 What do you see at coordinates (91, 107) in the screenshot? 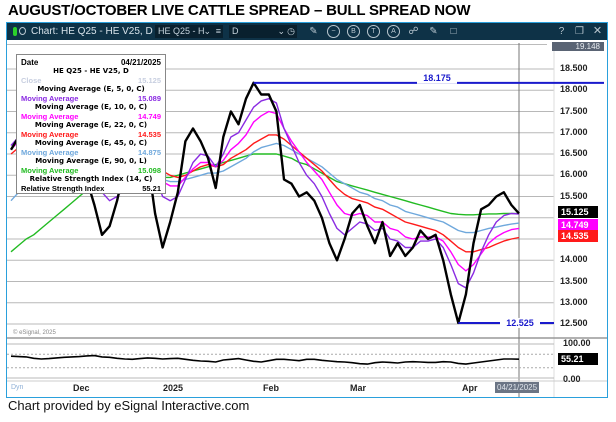
I see `legend-study-header: Moving Average (E, 10, 0, C)` at bounding box center [91, 107].